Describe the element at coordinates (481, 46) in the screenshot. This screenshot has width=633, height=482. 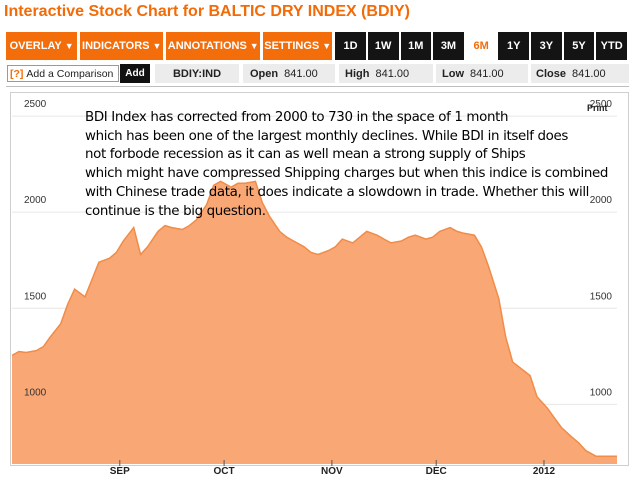
I see `range-6m-button: 6M` at that location.